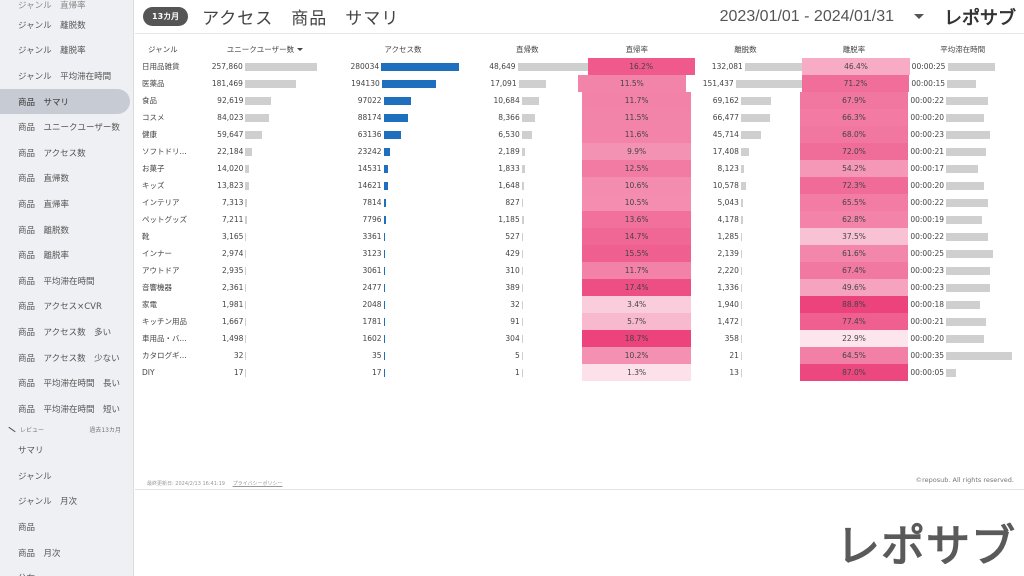  What do you see at coordinates (527, 219) in the screenshot?
I see `cell-bounces: 1,185` at bounding box center [527, 219].